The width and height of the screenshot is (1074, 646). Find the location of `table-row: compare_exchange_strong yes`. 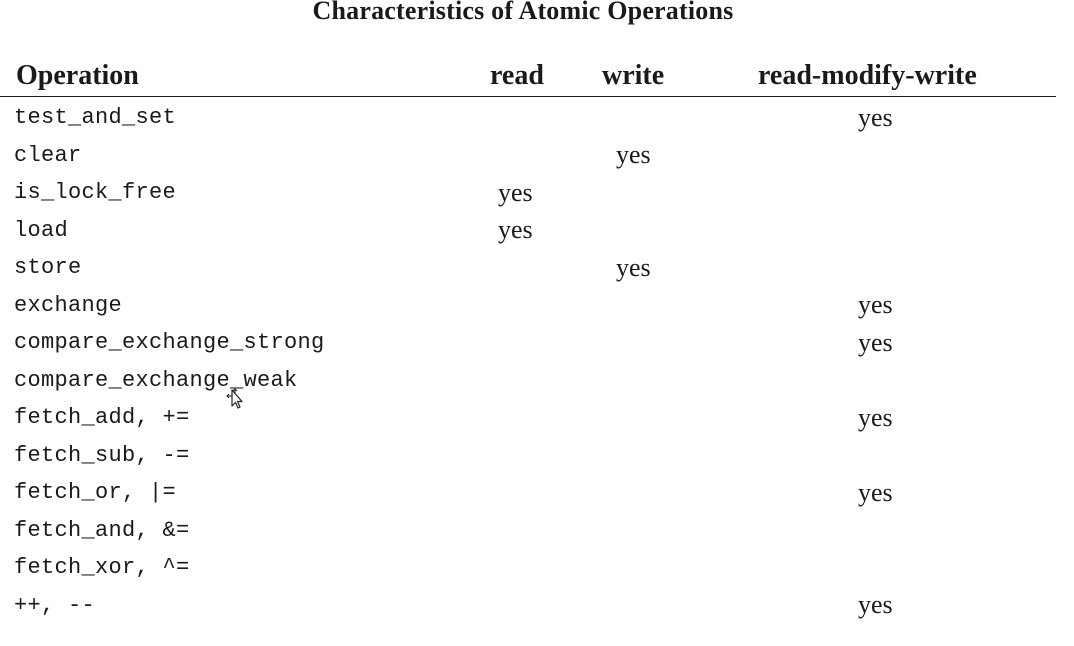

table-row: compare_exchange_strong yes is located at coordinates (528, 343).